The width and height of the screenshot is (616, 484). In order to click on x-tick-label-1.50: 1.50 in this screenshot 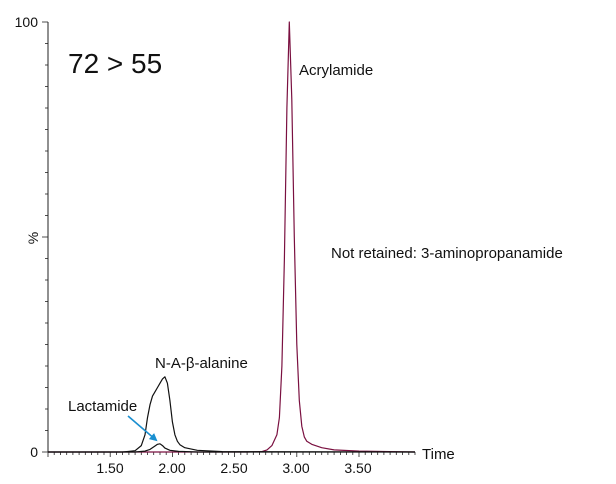, I will do `click(109, 468)`.